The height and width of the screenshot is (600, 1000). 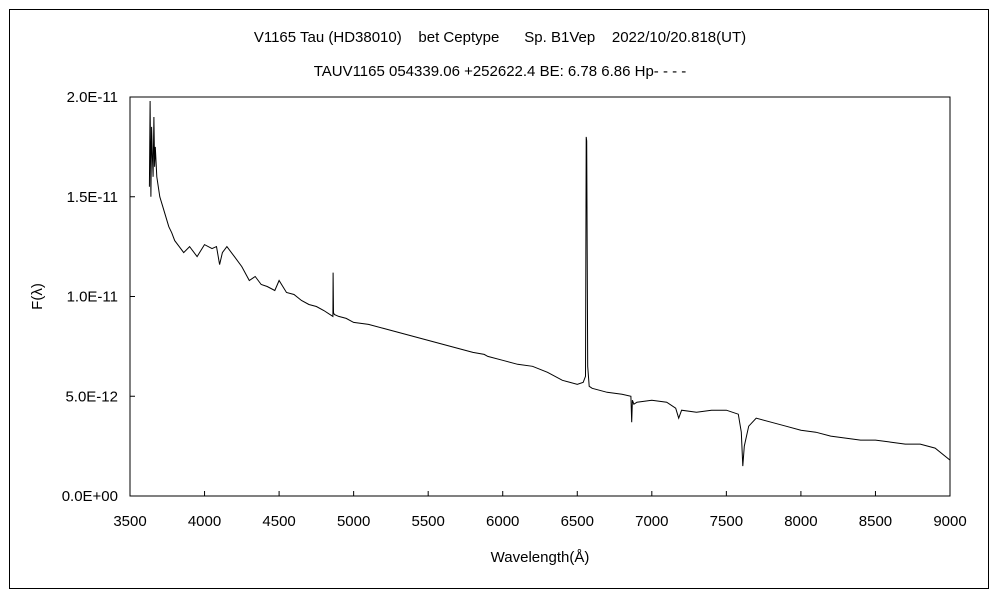 What do you see at coordinates (949, 521) in the screenshot?
I see `x-tick-label: 9000` at bounding box center [949, 521].